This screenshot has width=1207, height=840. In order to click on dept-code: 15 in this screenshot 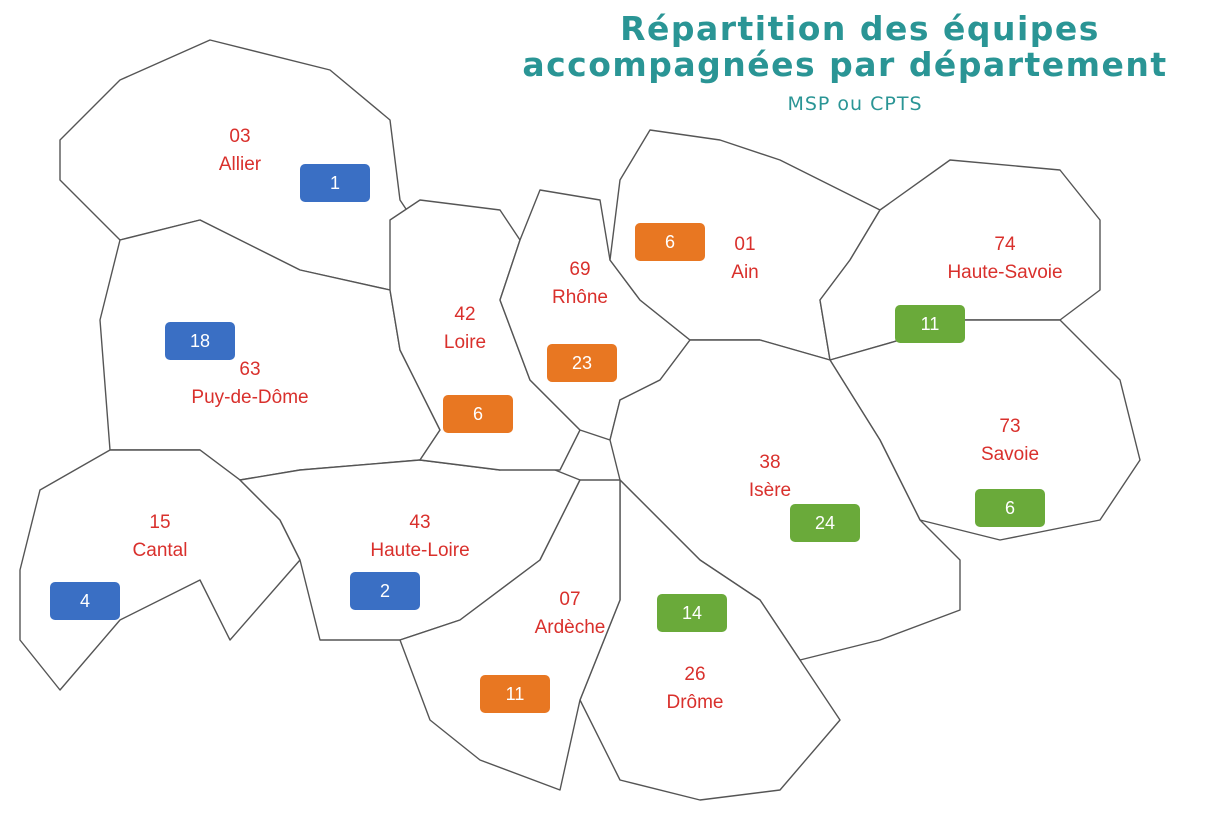, I will do `click(159, 522)`.